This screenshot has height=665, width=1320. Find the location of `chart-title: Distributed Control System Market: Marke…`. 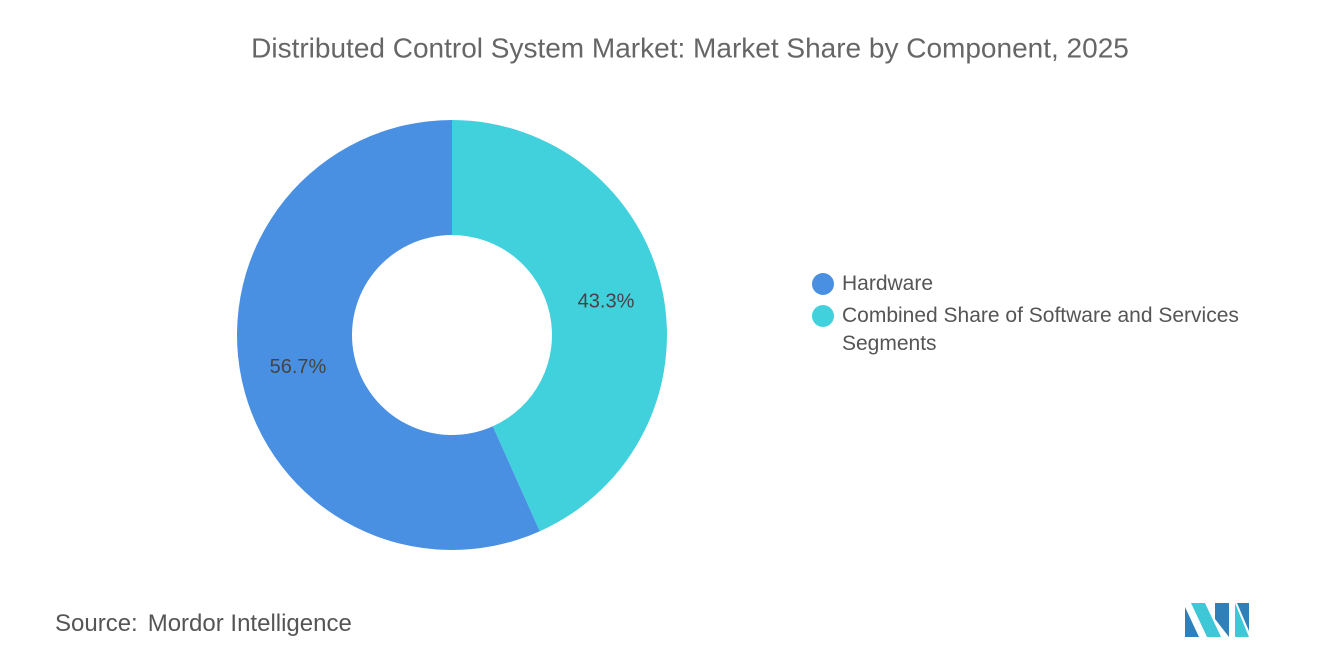

chart-title: Distributed Control System Market: Marke… is located at coordinates (690, 47).